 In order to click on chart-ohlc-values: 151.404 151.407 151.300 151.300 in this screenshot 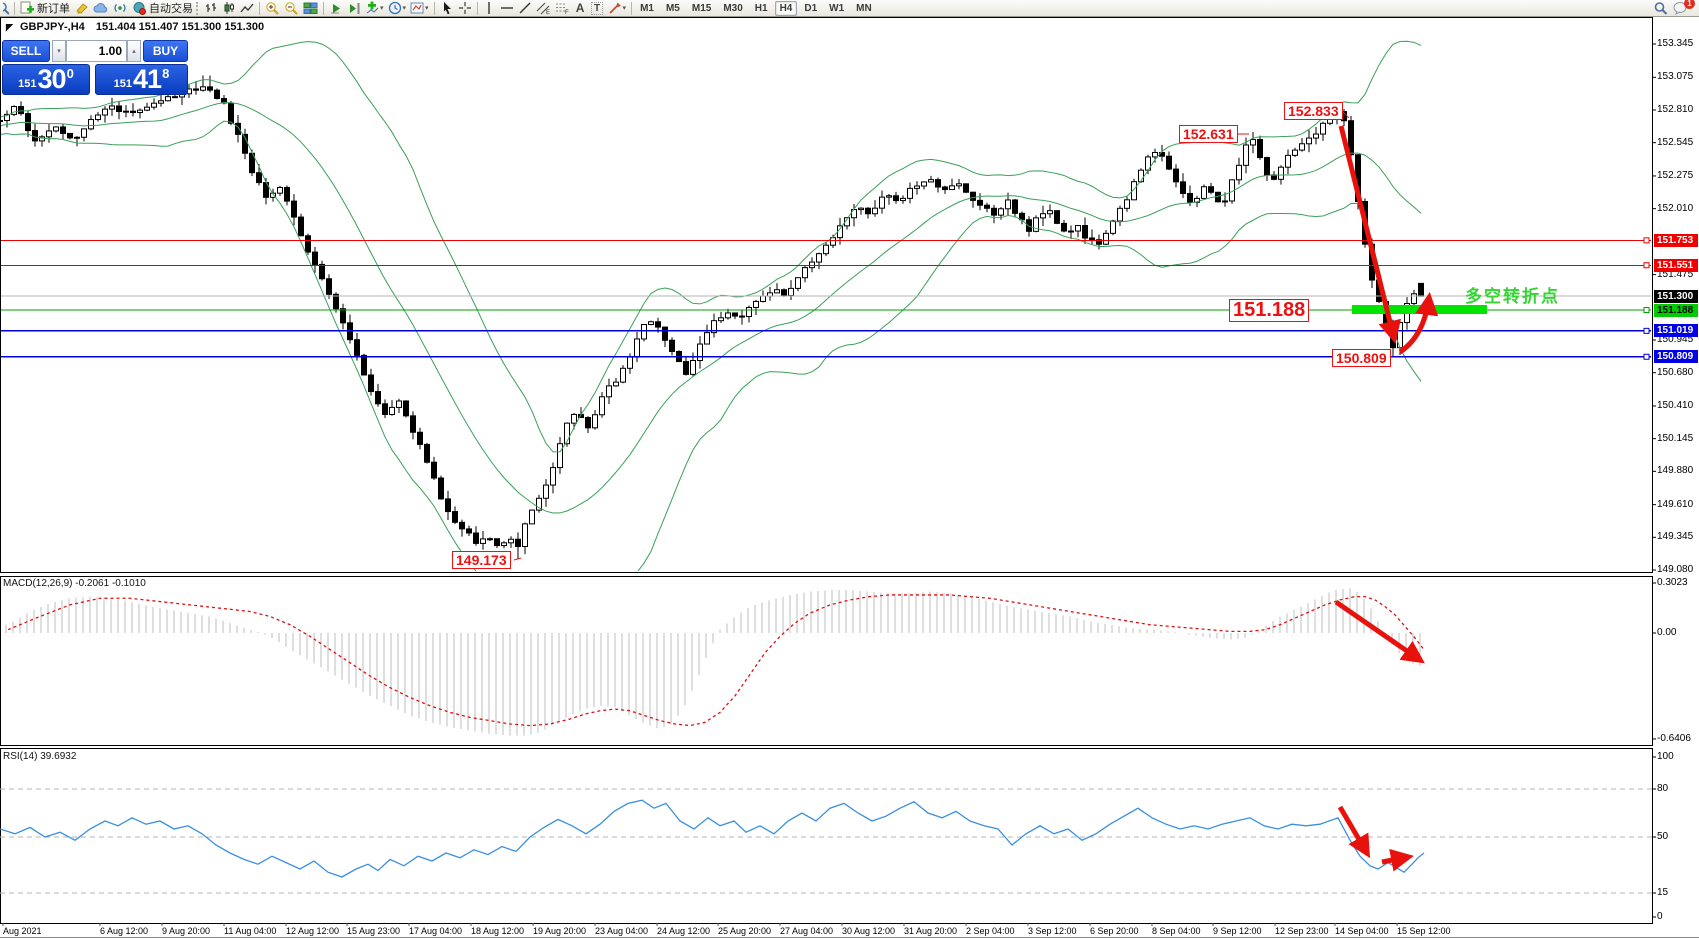, I will do `click(180, 27)`.